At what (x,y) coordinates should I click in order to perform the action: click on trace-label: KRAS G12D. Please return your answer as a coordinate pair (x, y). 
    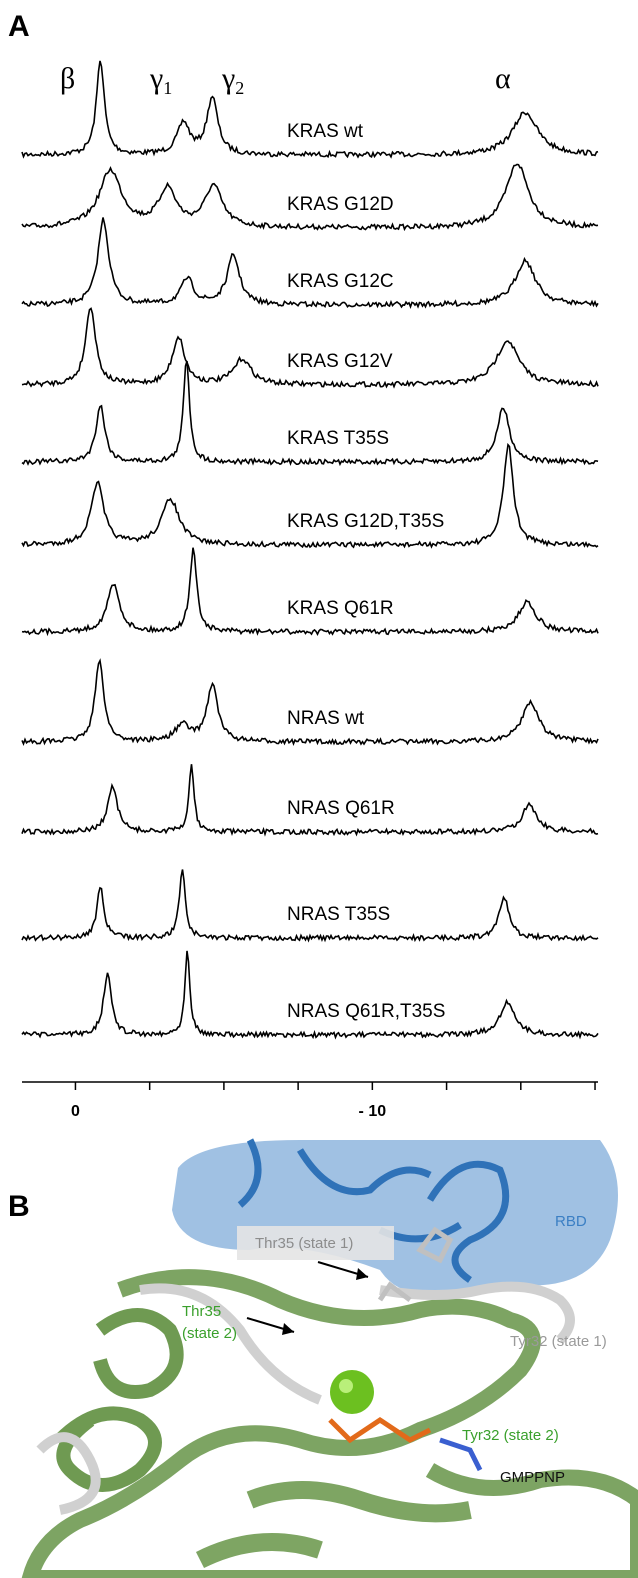
    Looking at the image, I should click on (340, 204).